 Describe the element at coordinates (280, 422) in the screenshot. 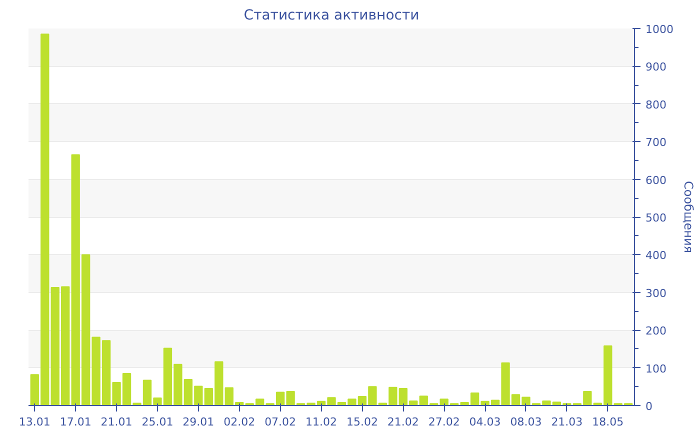

I see `x-tick-label: 07.02` at that location.